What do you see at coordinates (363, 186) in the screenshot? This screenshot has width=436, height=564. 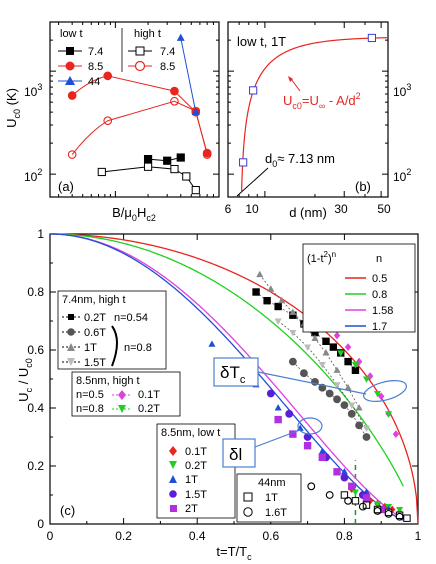 I see `panel-b-tag: (b)` at bounding box center [363, 186].